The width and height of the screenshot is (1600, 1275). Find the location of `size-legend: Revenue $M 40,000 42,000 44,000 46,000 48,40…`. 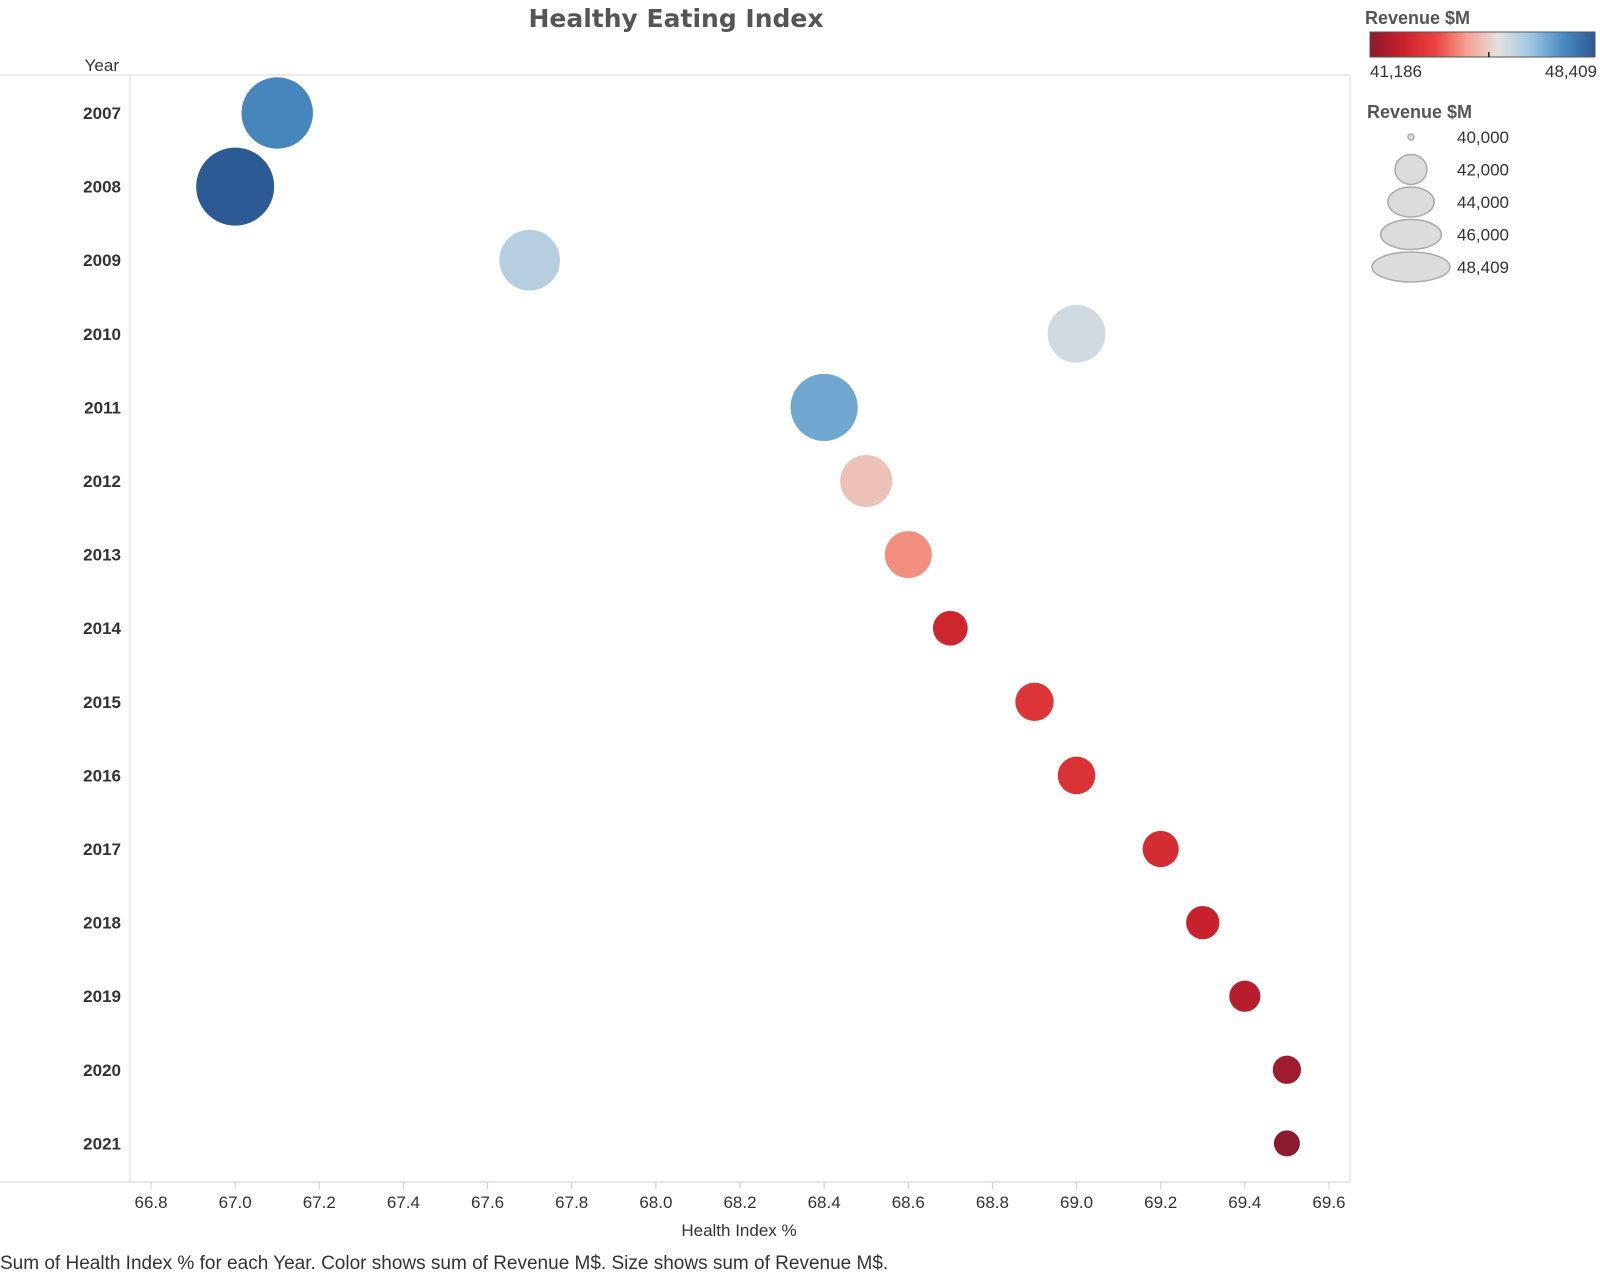

size-legend: Revenue $M 40,000 42,000 44,000 46,000 48,40… is located at coordinates (1438, 192).